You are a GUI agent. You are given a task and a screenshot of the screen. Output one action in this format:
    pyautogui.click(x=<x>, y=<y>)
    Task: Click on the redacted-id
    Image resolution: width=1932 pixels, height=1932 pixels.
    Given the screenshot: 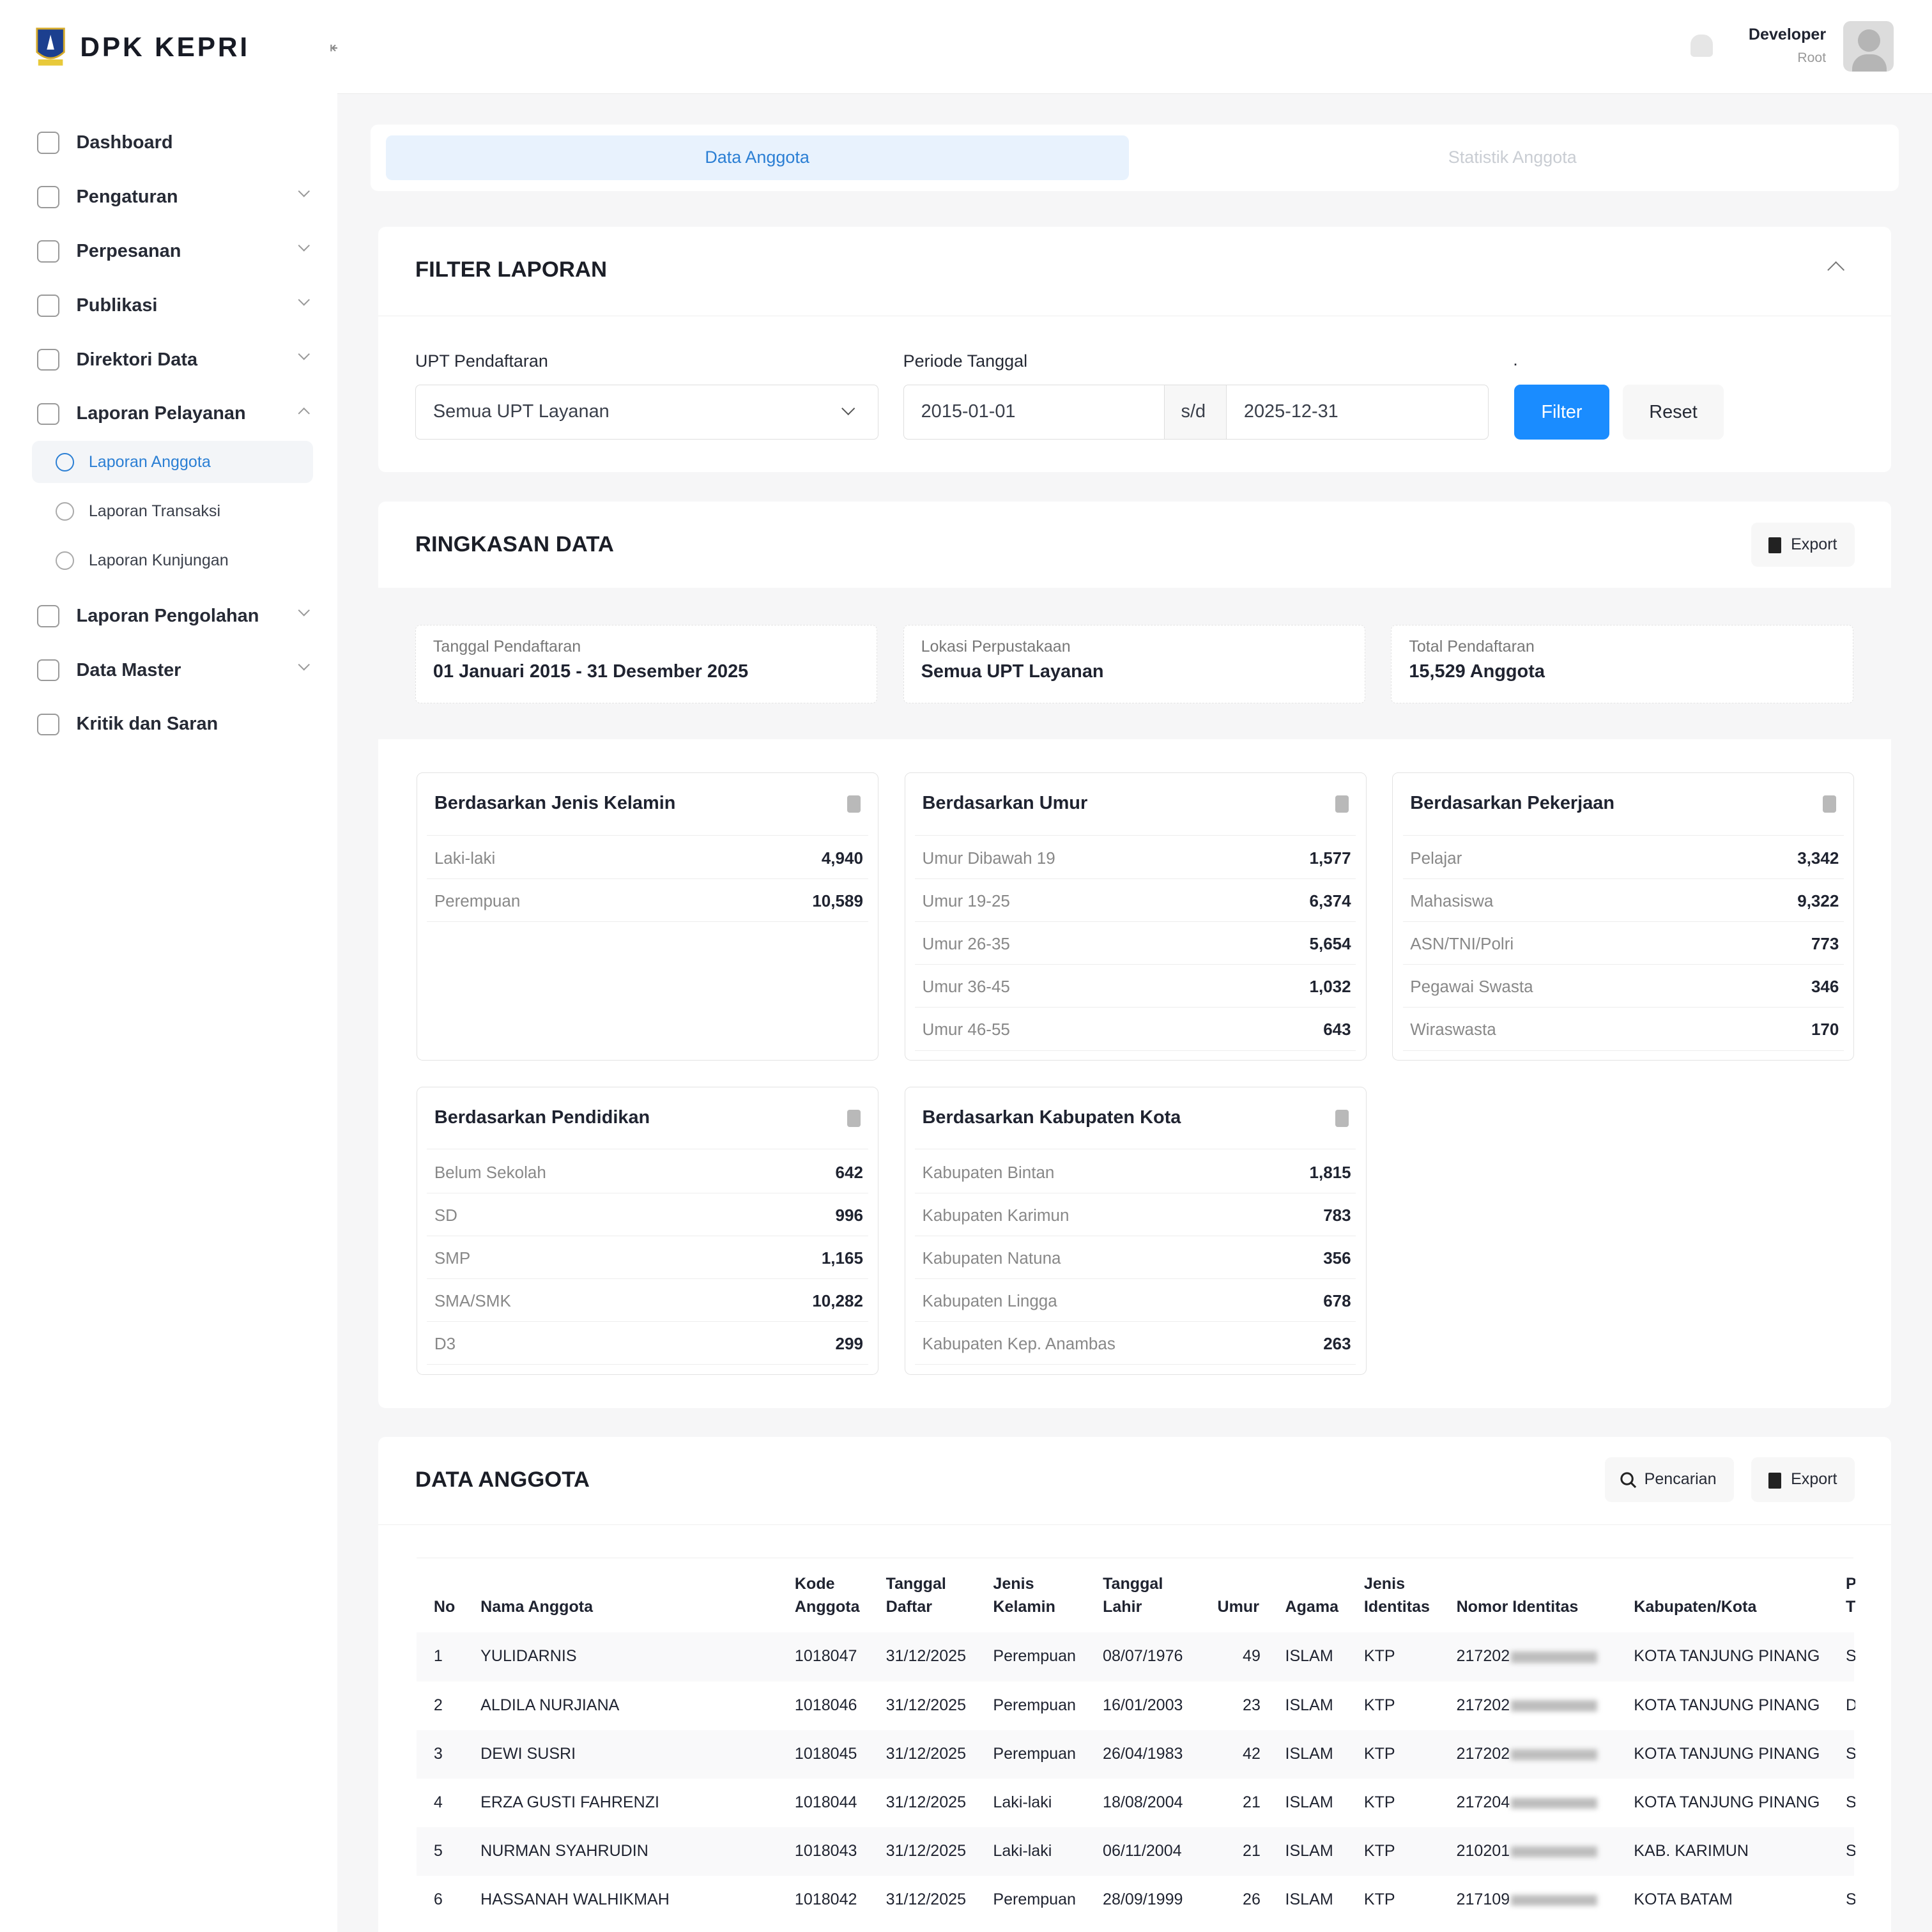 What is the action you would take?
    pyautogui.click(x=1554, y=1803)
    